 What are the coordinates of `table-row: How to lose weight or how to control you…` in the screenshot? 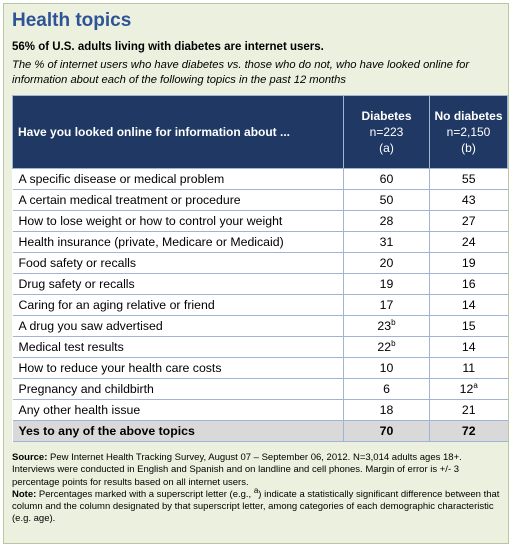 It's located at (260, 221).